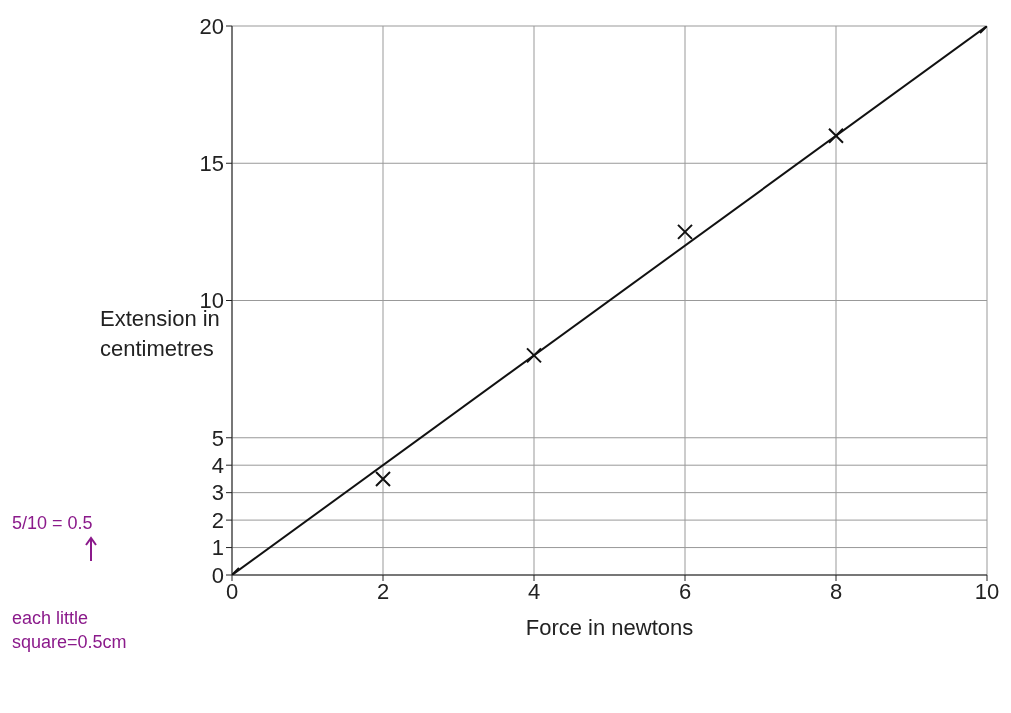 The height and width of the screenshot is (713, 1011). Describe the element at coordinates (534, 591) in the screenshot. I see `x-tick-label: 4` at that location.